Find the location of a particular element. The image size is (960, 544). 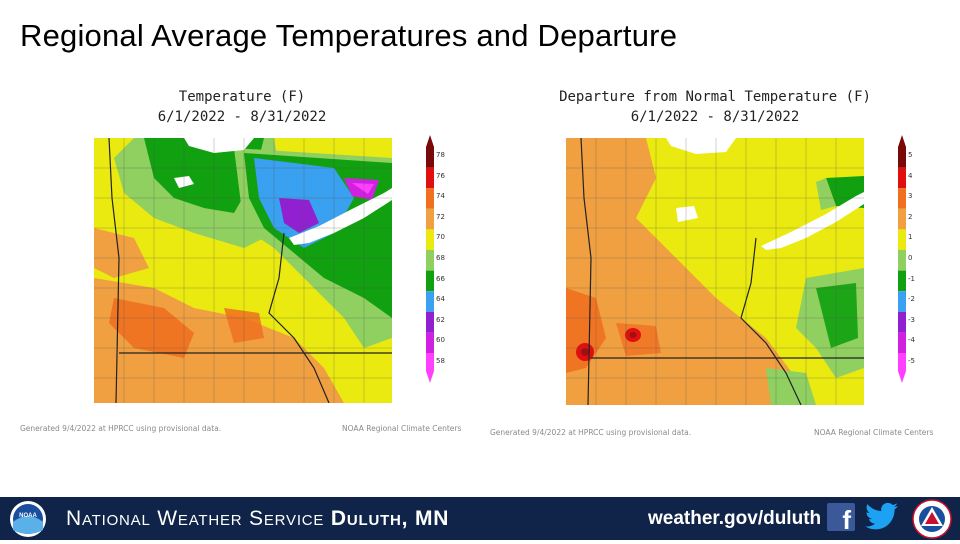

temperature-legend-label: 66 is located at coordinates (440, 278).